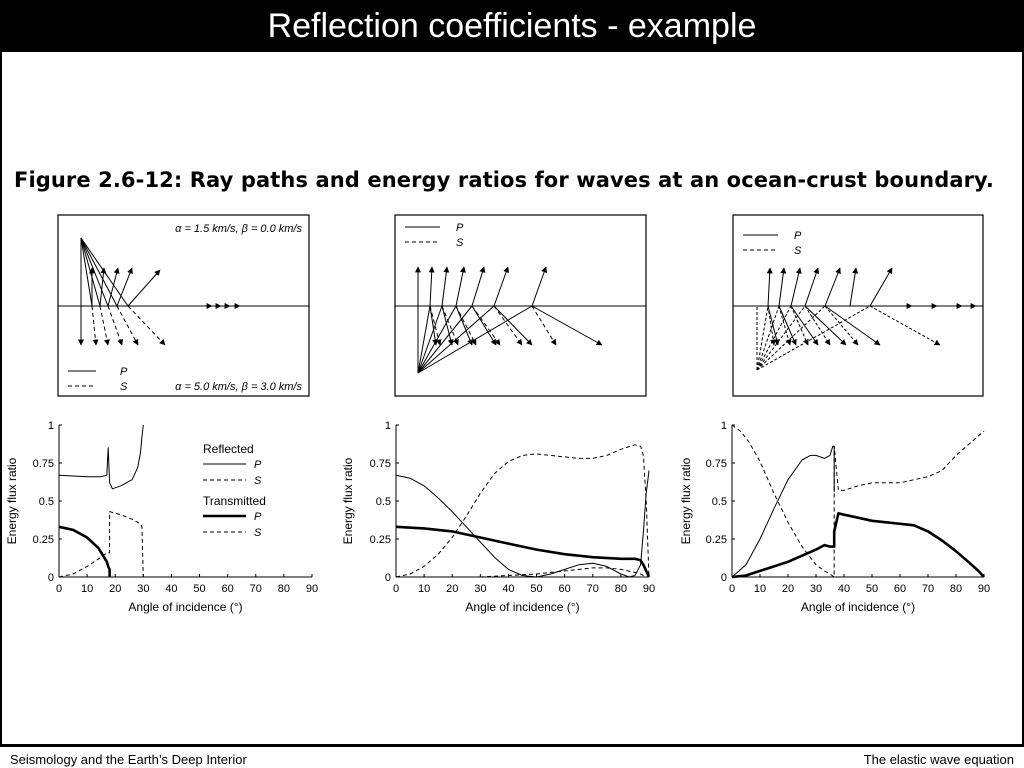 The height and width of the screenshot is (768, 1024). I want to click on chart-legend: Reflected P S Transmitted P S, so click(234, 490).